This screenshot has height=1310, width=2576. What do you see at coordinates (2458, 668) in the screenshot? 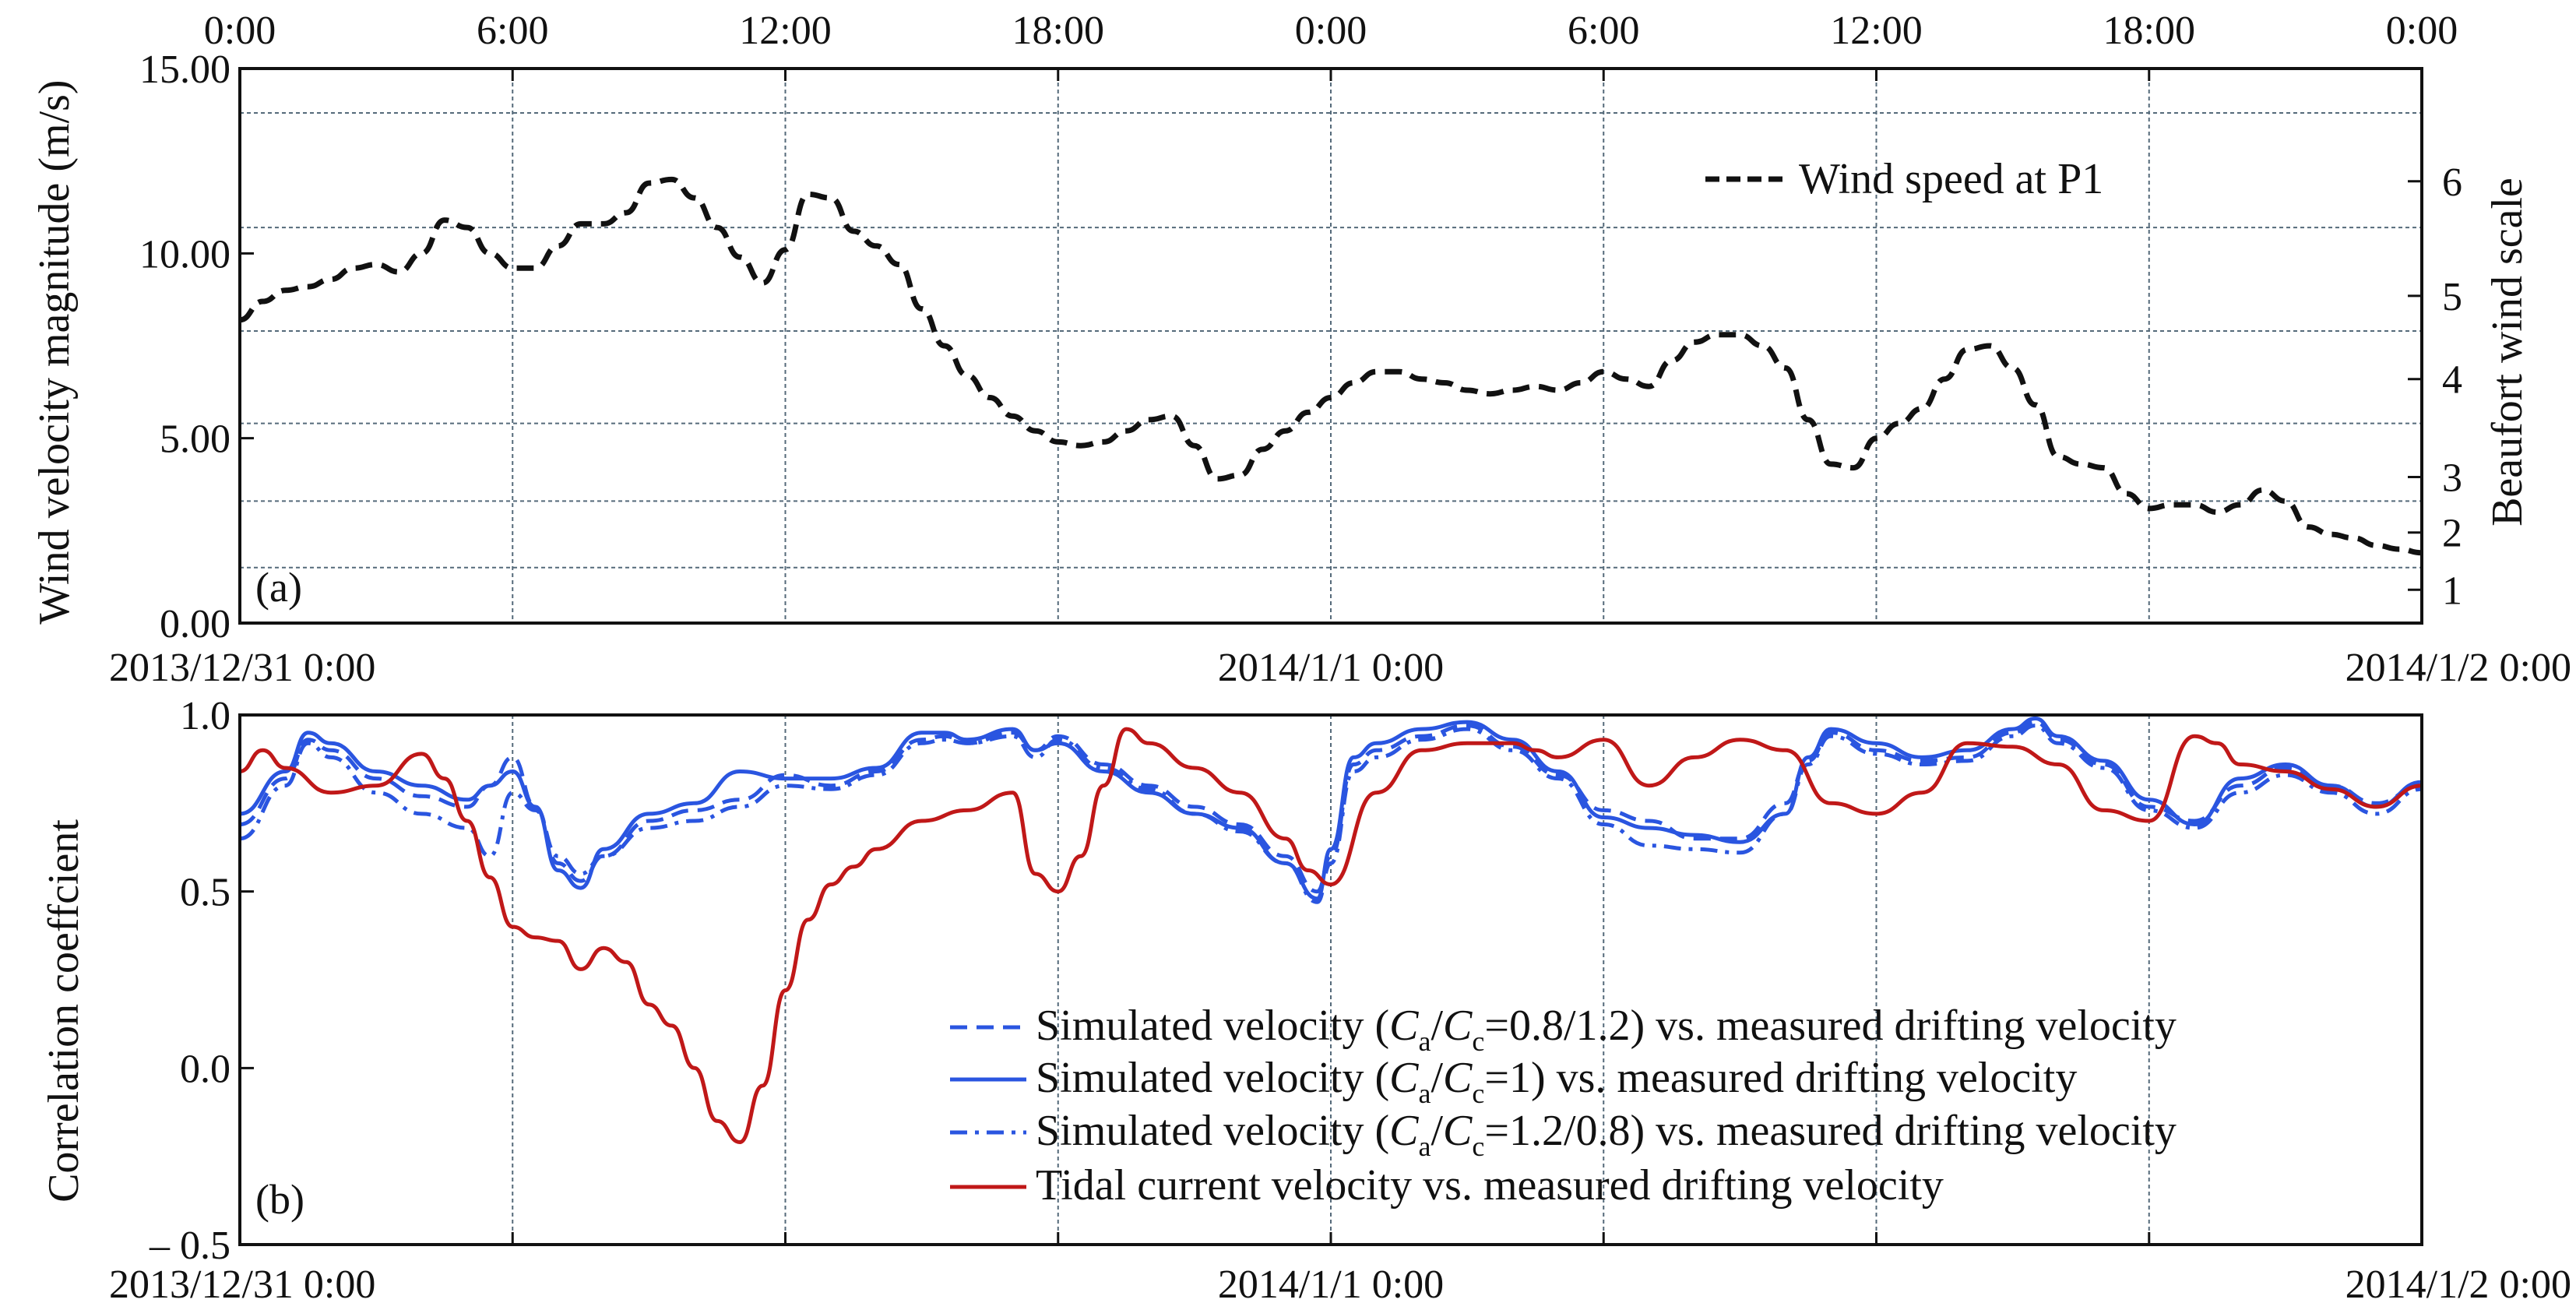
I see `wind-date-label: 2014/1/2 0:00` at bounding box center [2458, 668].